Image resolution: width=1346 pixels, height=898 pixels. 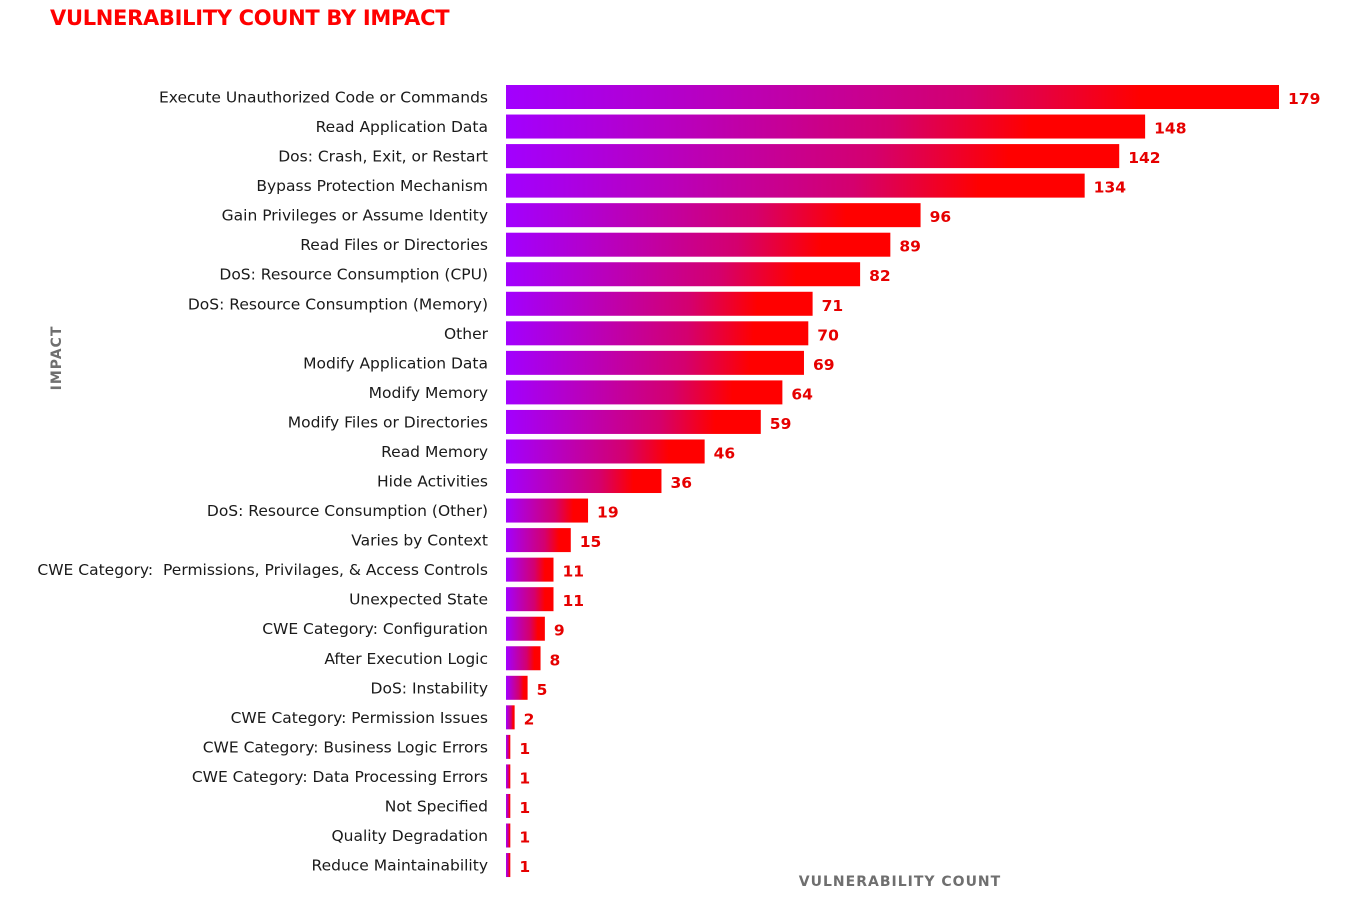 I want to click on category-label: CWE Category: Permission Issues, so click(x=359, y=718).